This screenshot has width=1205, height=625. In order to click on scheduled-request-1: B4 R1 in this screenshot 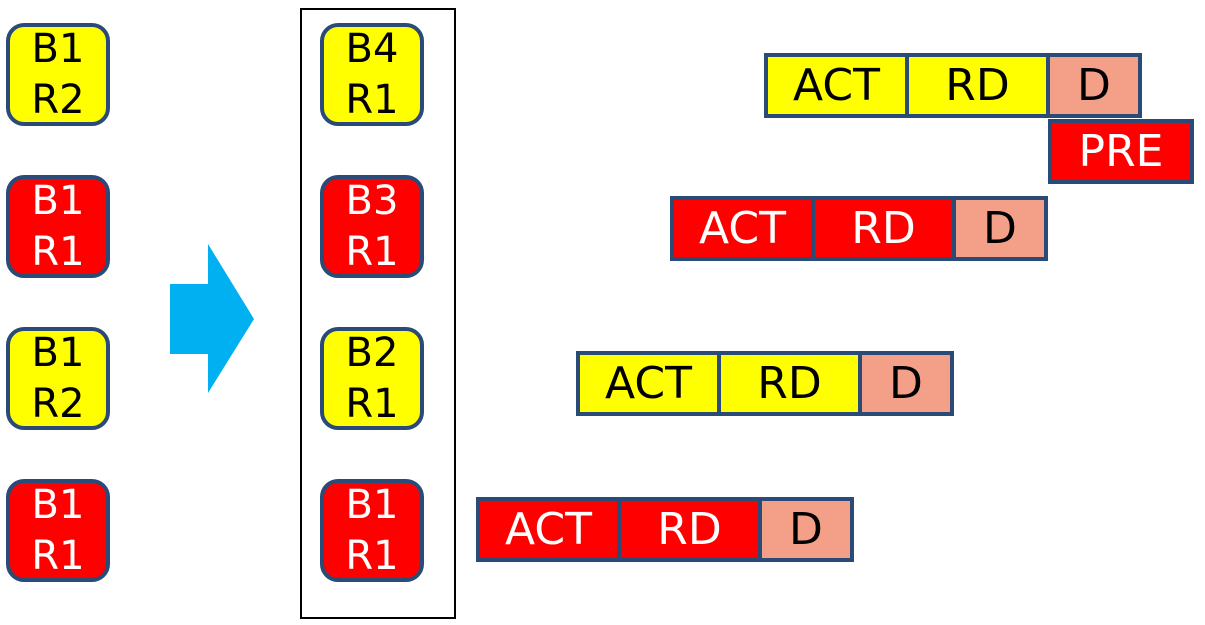, I will do `click(372, 74)`.